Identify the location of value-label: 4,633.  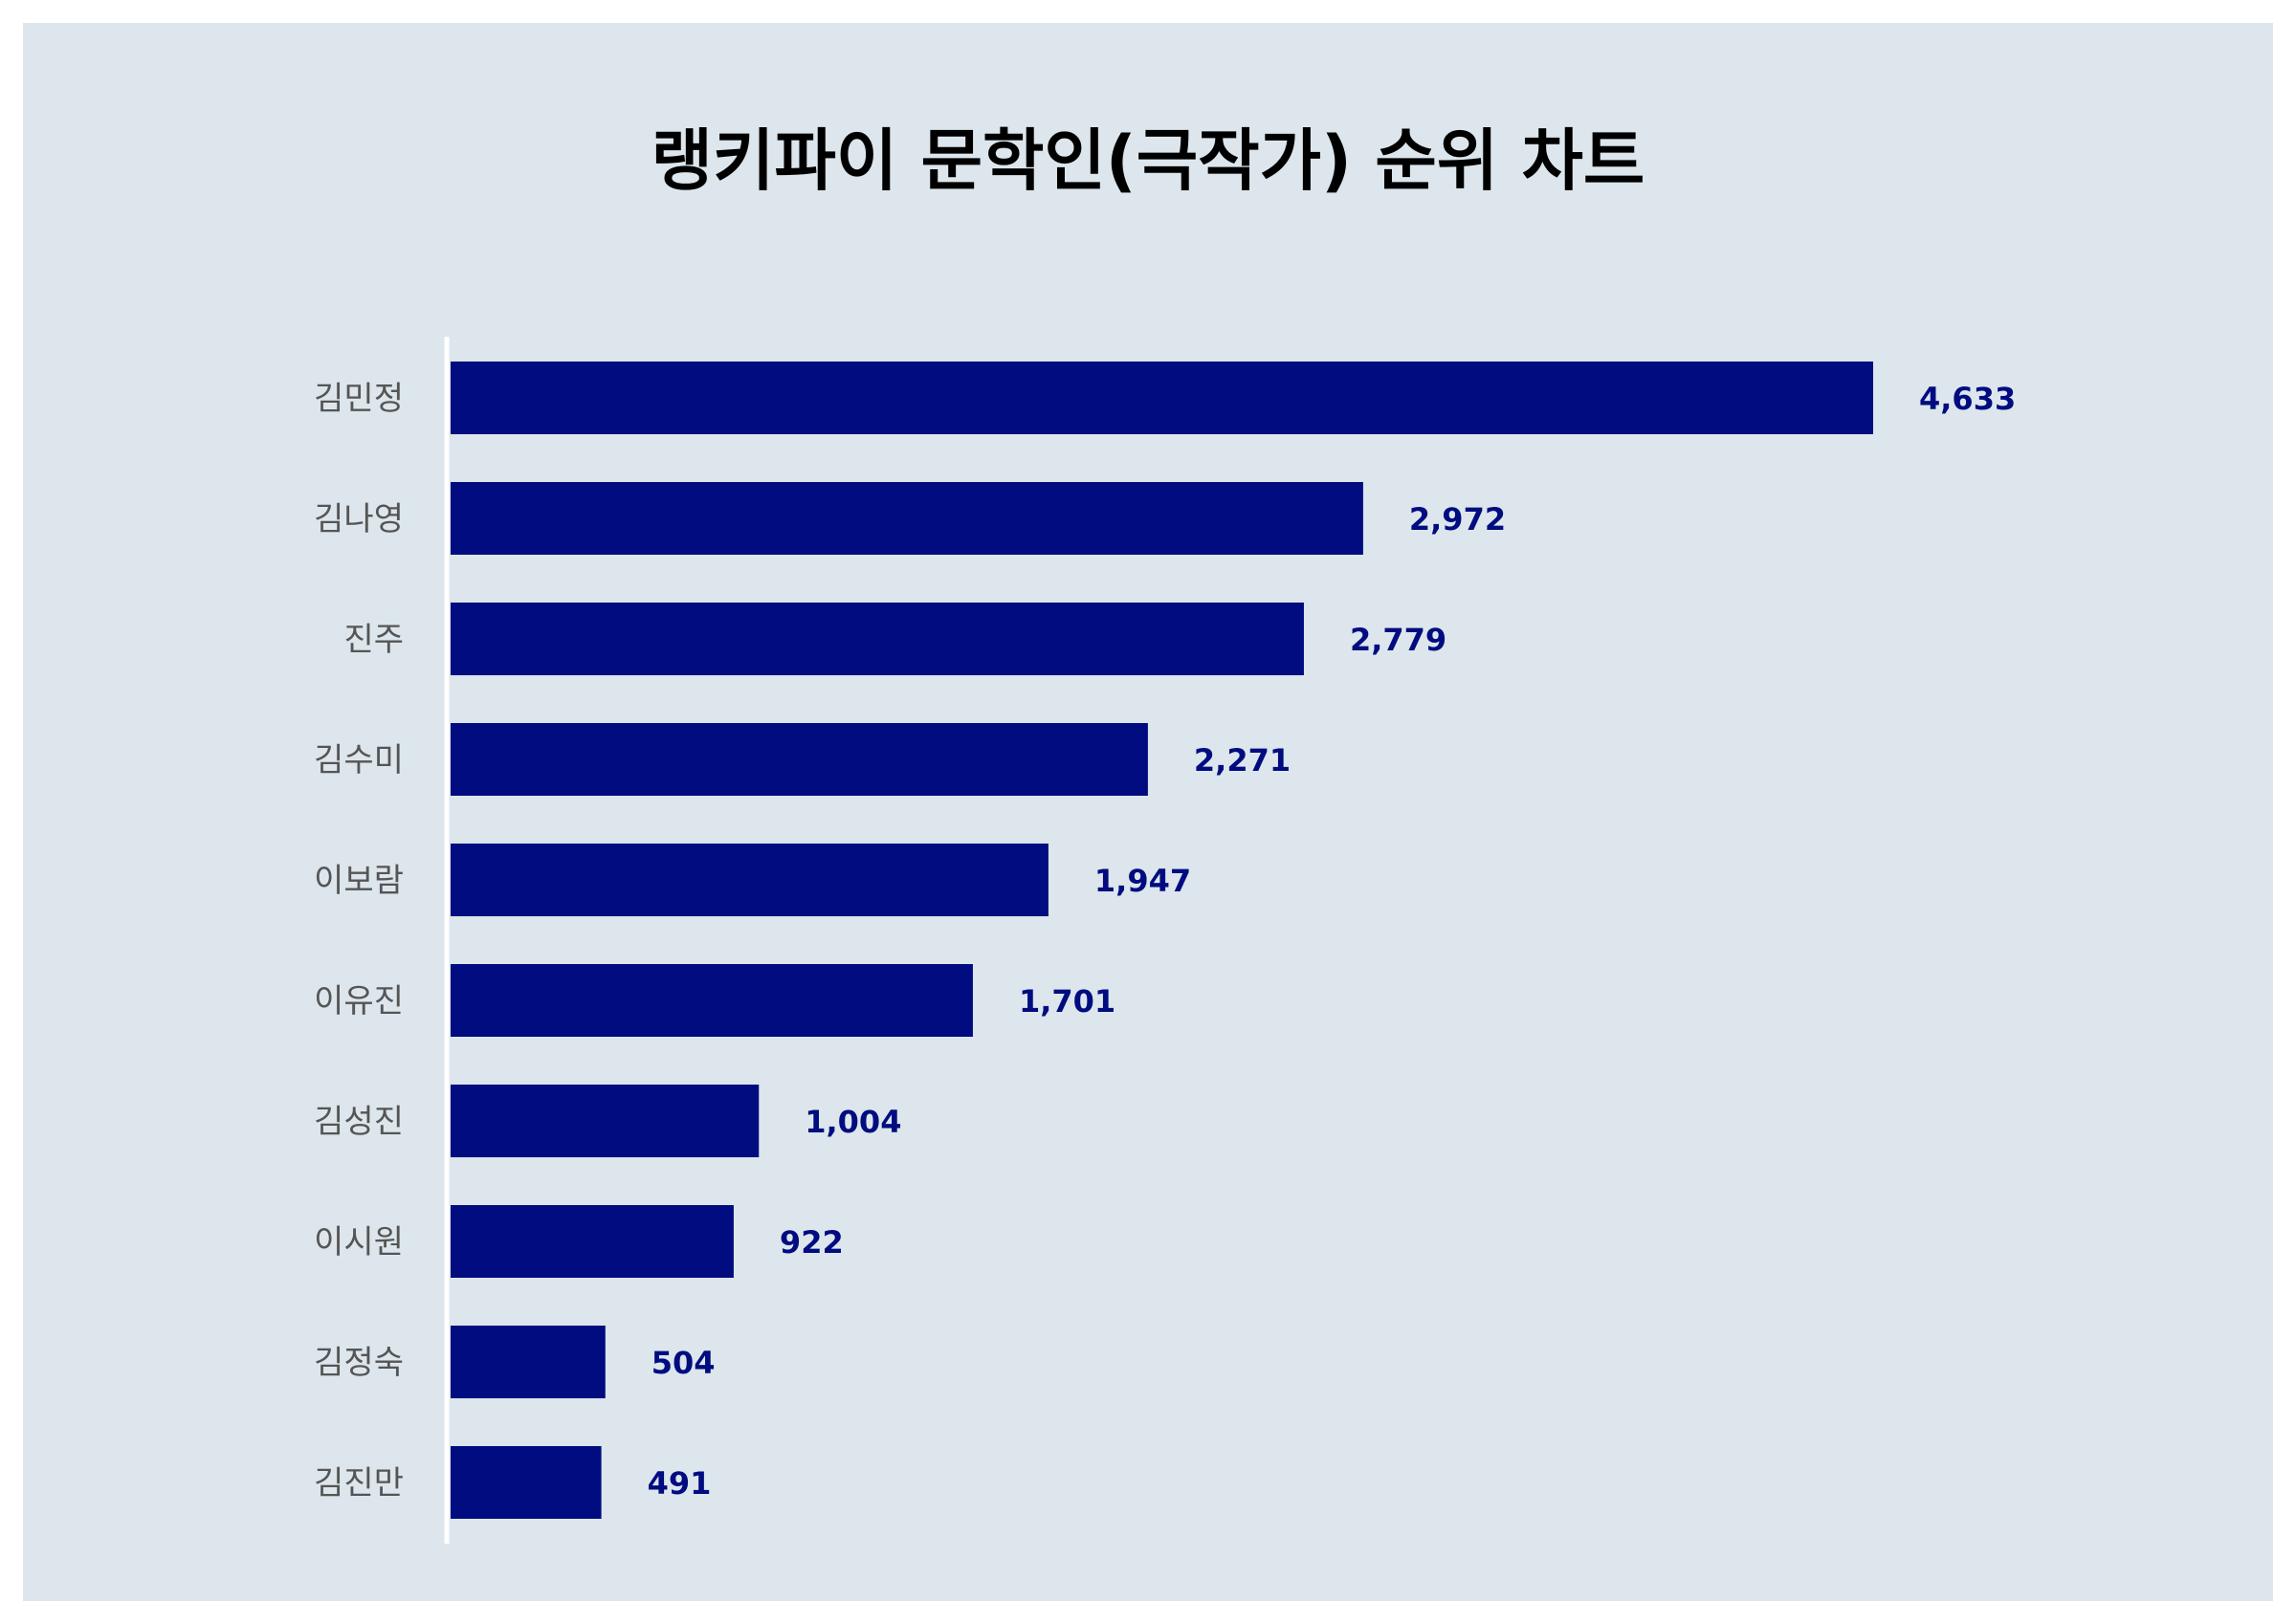
(1968, 399).